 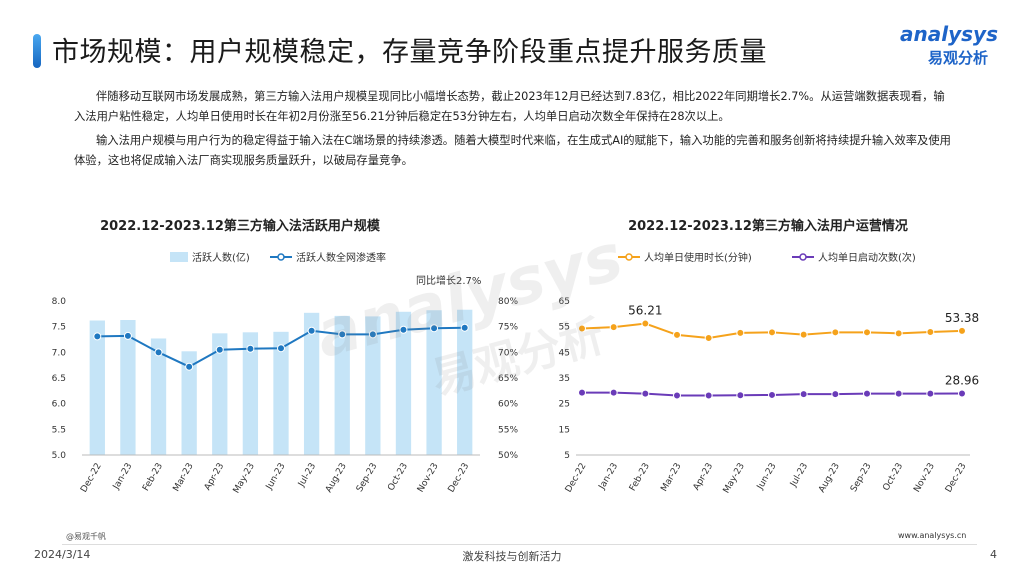 I want to click on y-left-tick-label: 8.0, so click(x=59, y=302).